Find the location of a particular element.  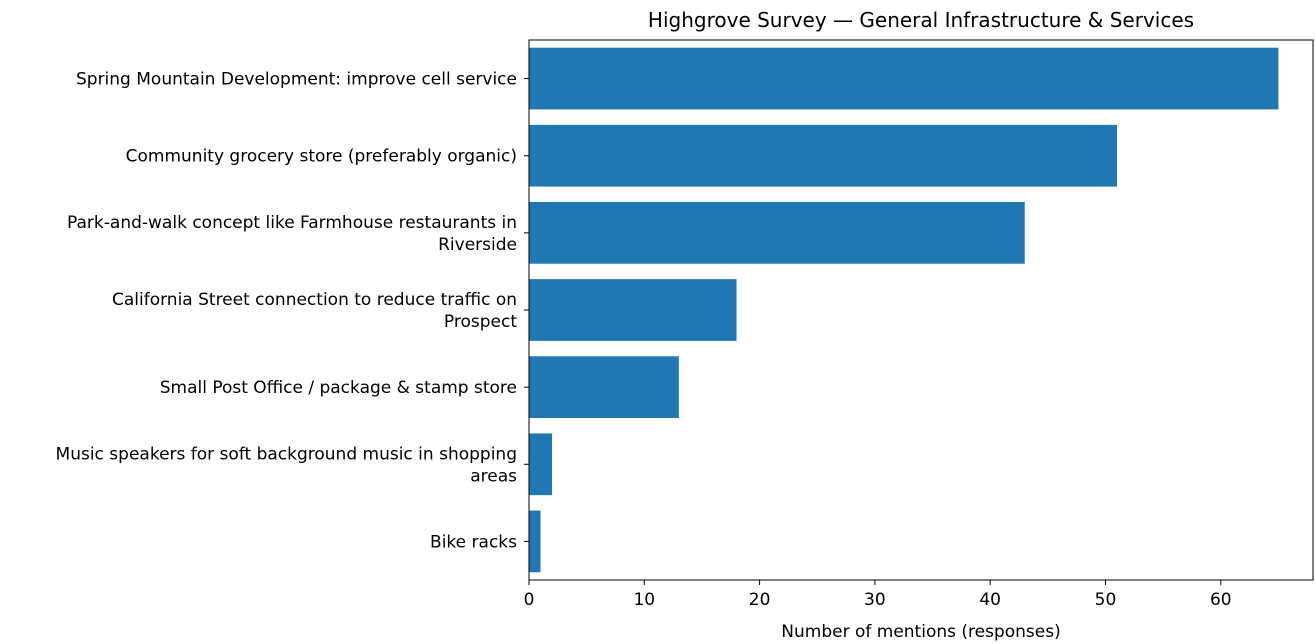

y-tick-label-line: Bike racks is located at coordinates (473, 542).